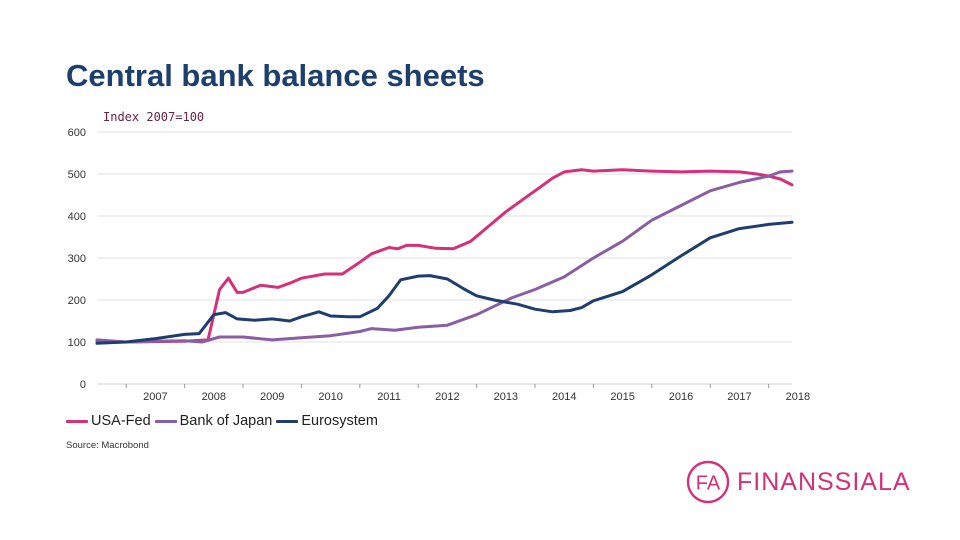 The height and width of the screenshot is (540, 960). I want to click on x-tick-label: 2012, so click(447, 397).